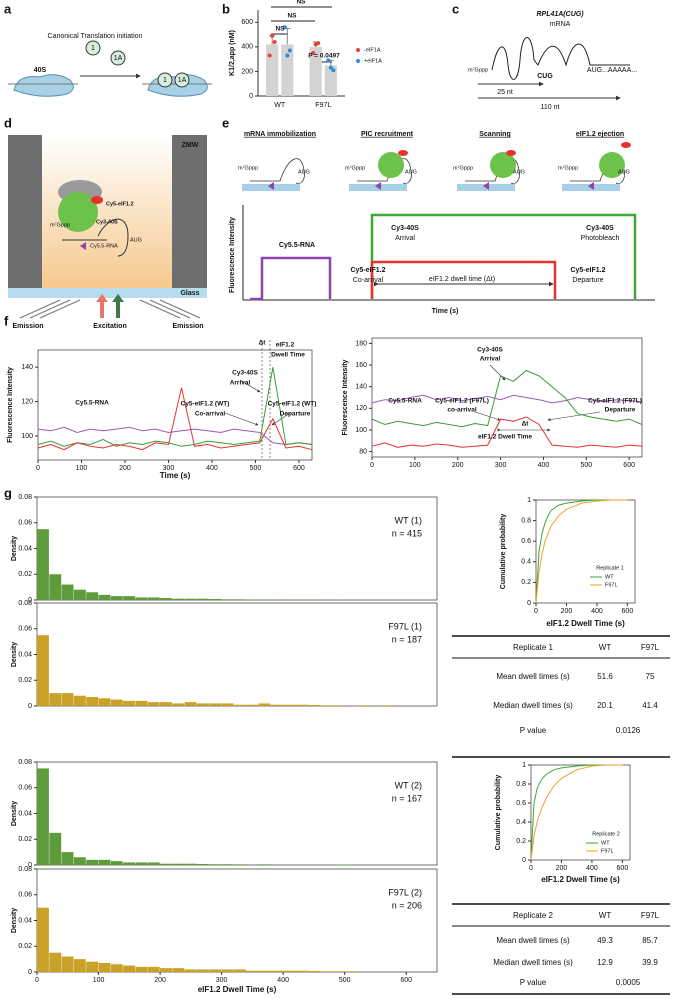 This screenshot has width=673, height=999. What do you see at coordinates (25, 603) in the screenshot?
I see `y-tick-label: 0.08` at bounding box center [25, 603].